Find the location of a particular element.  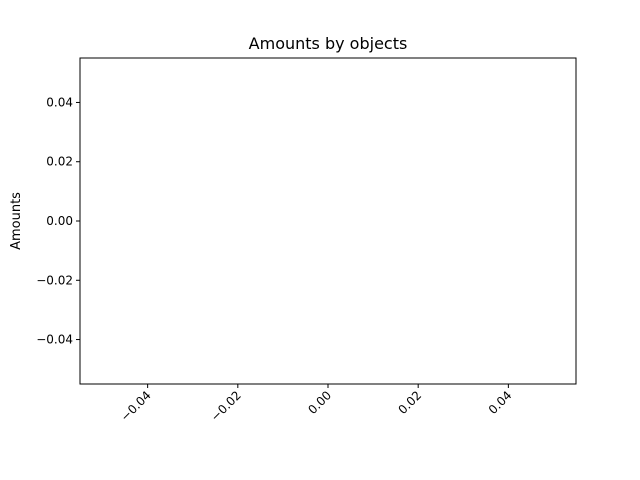

y-tick-label: 0.04 is located at coordinates (59, 102).